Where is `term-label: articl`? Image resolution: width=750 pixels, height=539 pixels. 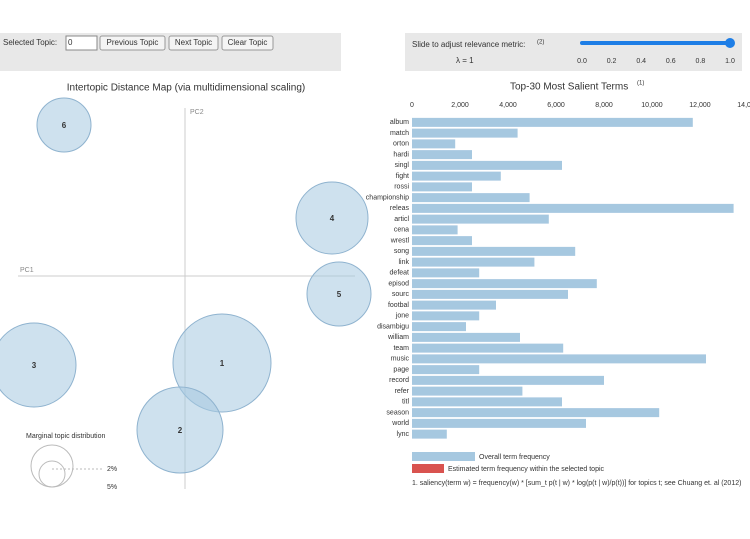
term-label: articl is located at coordinates (401, 219).